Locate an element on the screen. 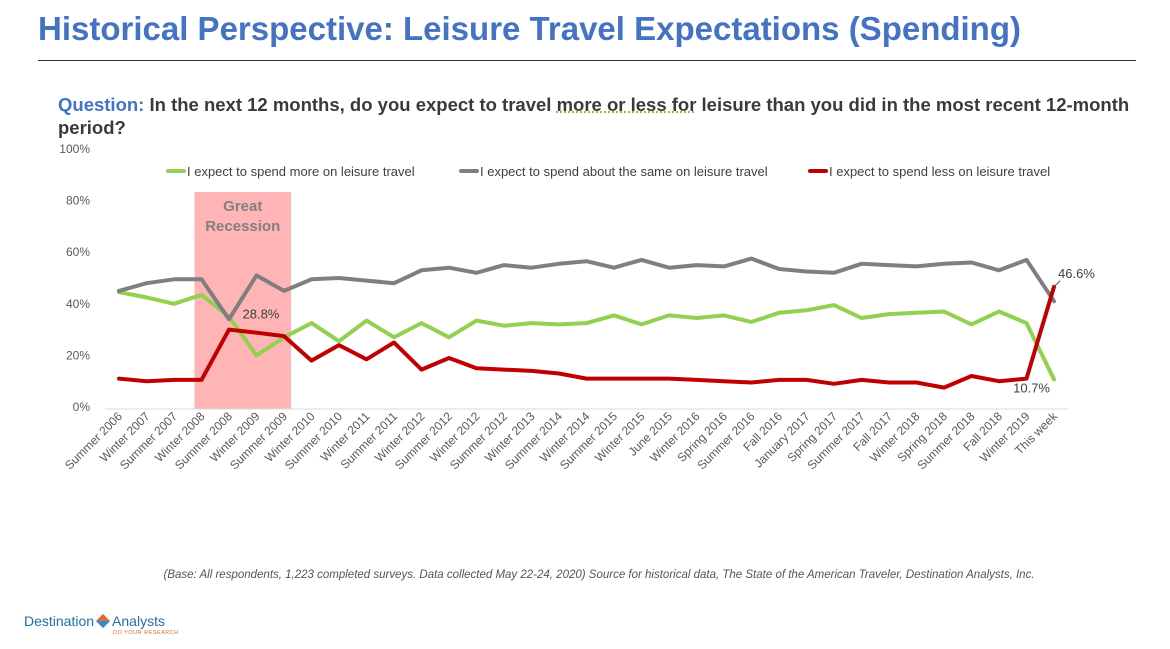  legend-label: I expect to spend more on leisure travel is located at coordinates (301, 171).